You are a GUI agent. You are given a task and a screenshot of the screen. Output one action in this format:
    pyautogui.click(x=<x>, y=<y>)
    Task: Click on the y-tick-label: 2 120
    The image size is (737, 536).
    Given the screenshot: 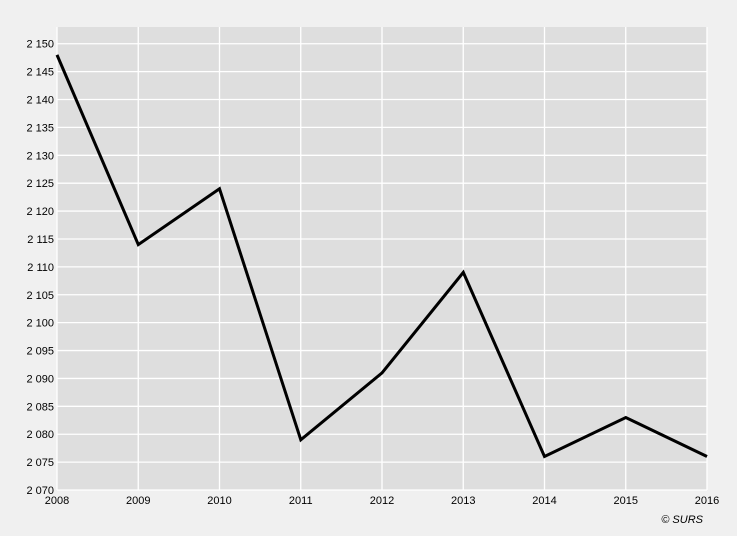 What is the action you would take?
    pyautogui.click(x=40, y=212)
    